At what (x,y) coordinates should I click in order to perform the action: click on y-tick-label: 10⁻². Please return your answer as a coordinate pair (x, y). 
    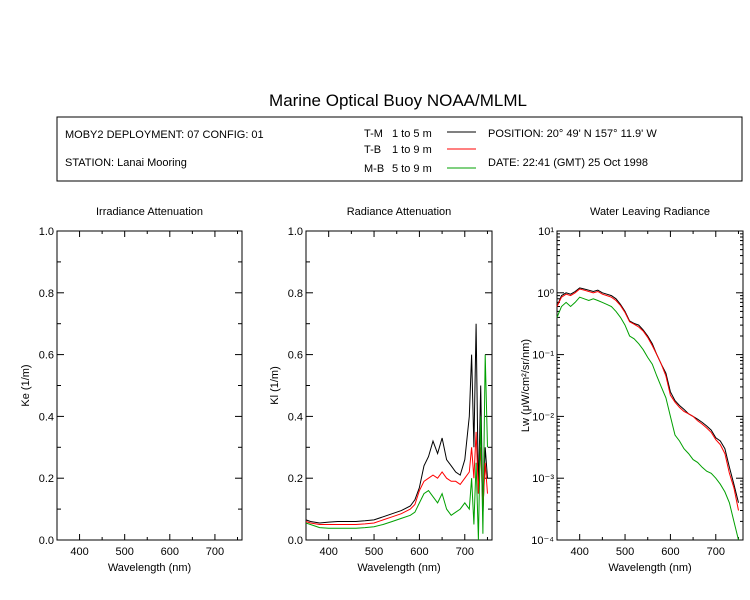
    Looking at the image, I should click on (543, 417).